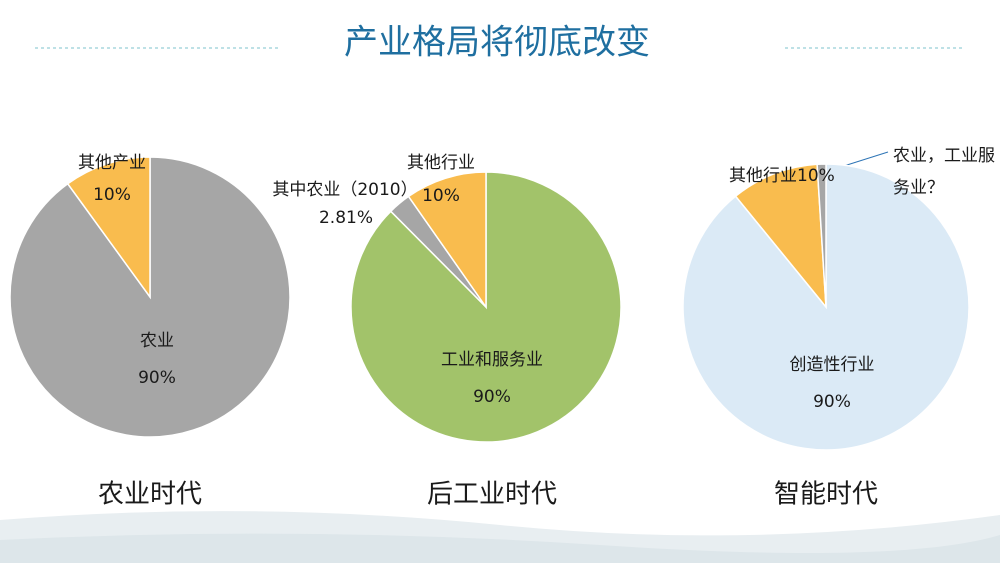 This screenshot has height=563, width=1000. Describe the element at coordinates (500, 548) in the screenshot. I see `bottom-band` at that location.